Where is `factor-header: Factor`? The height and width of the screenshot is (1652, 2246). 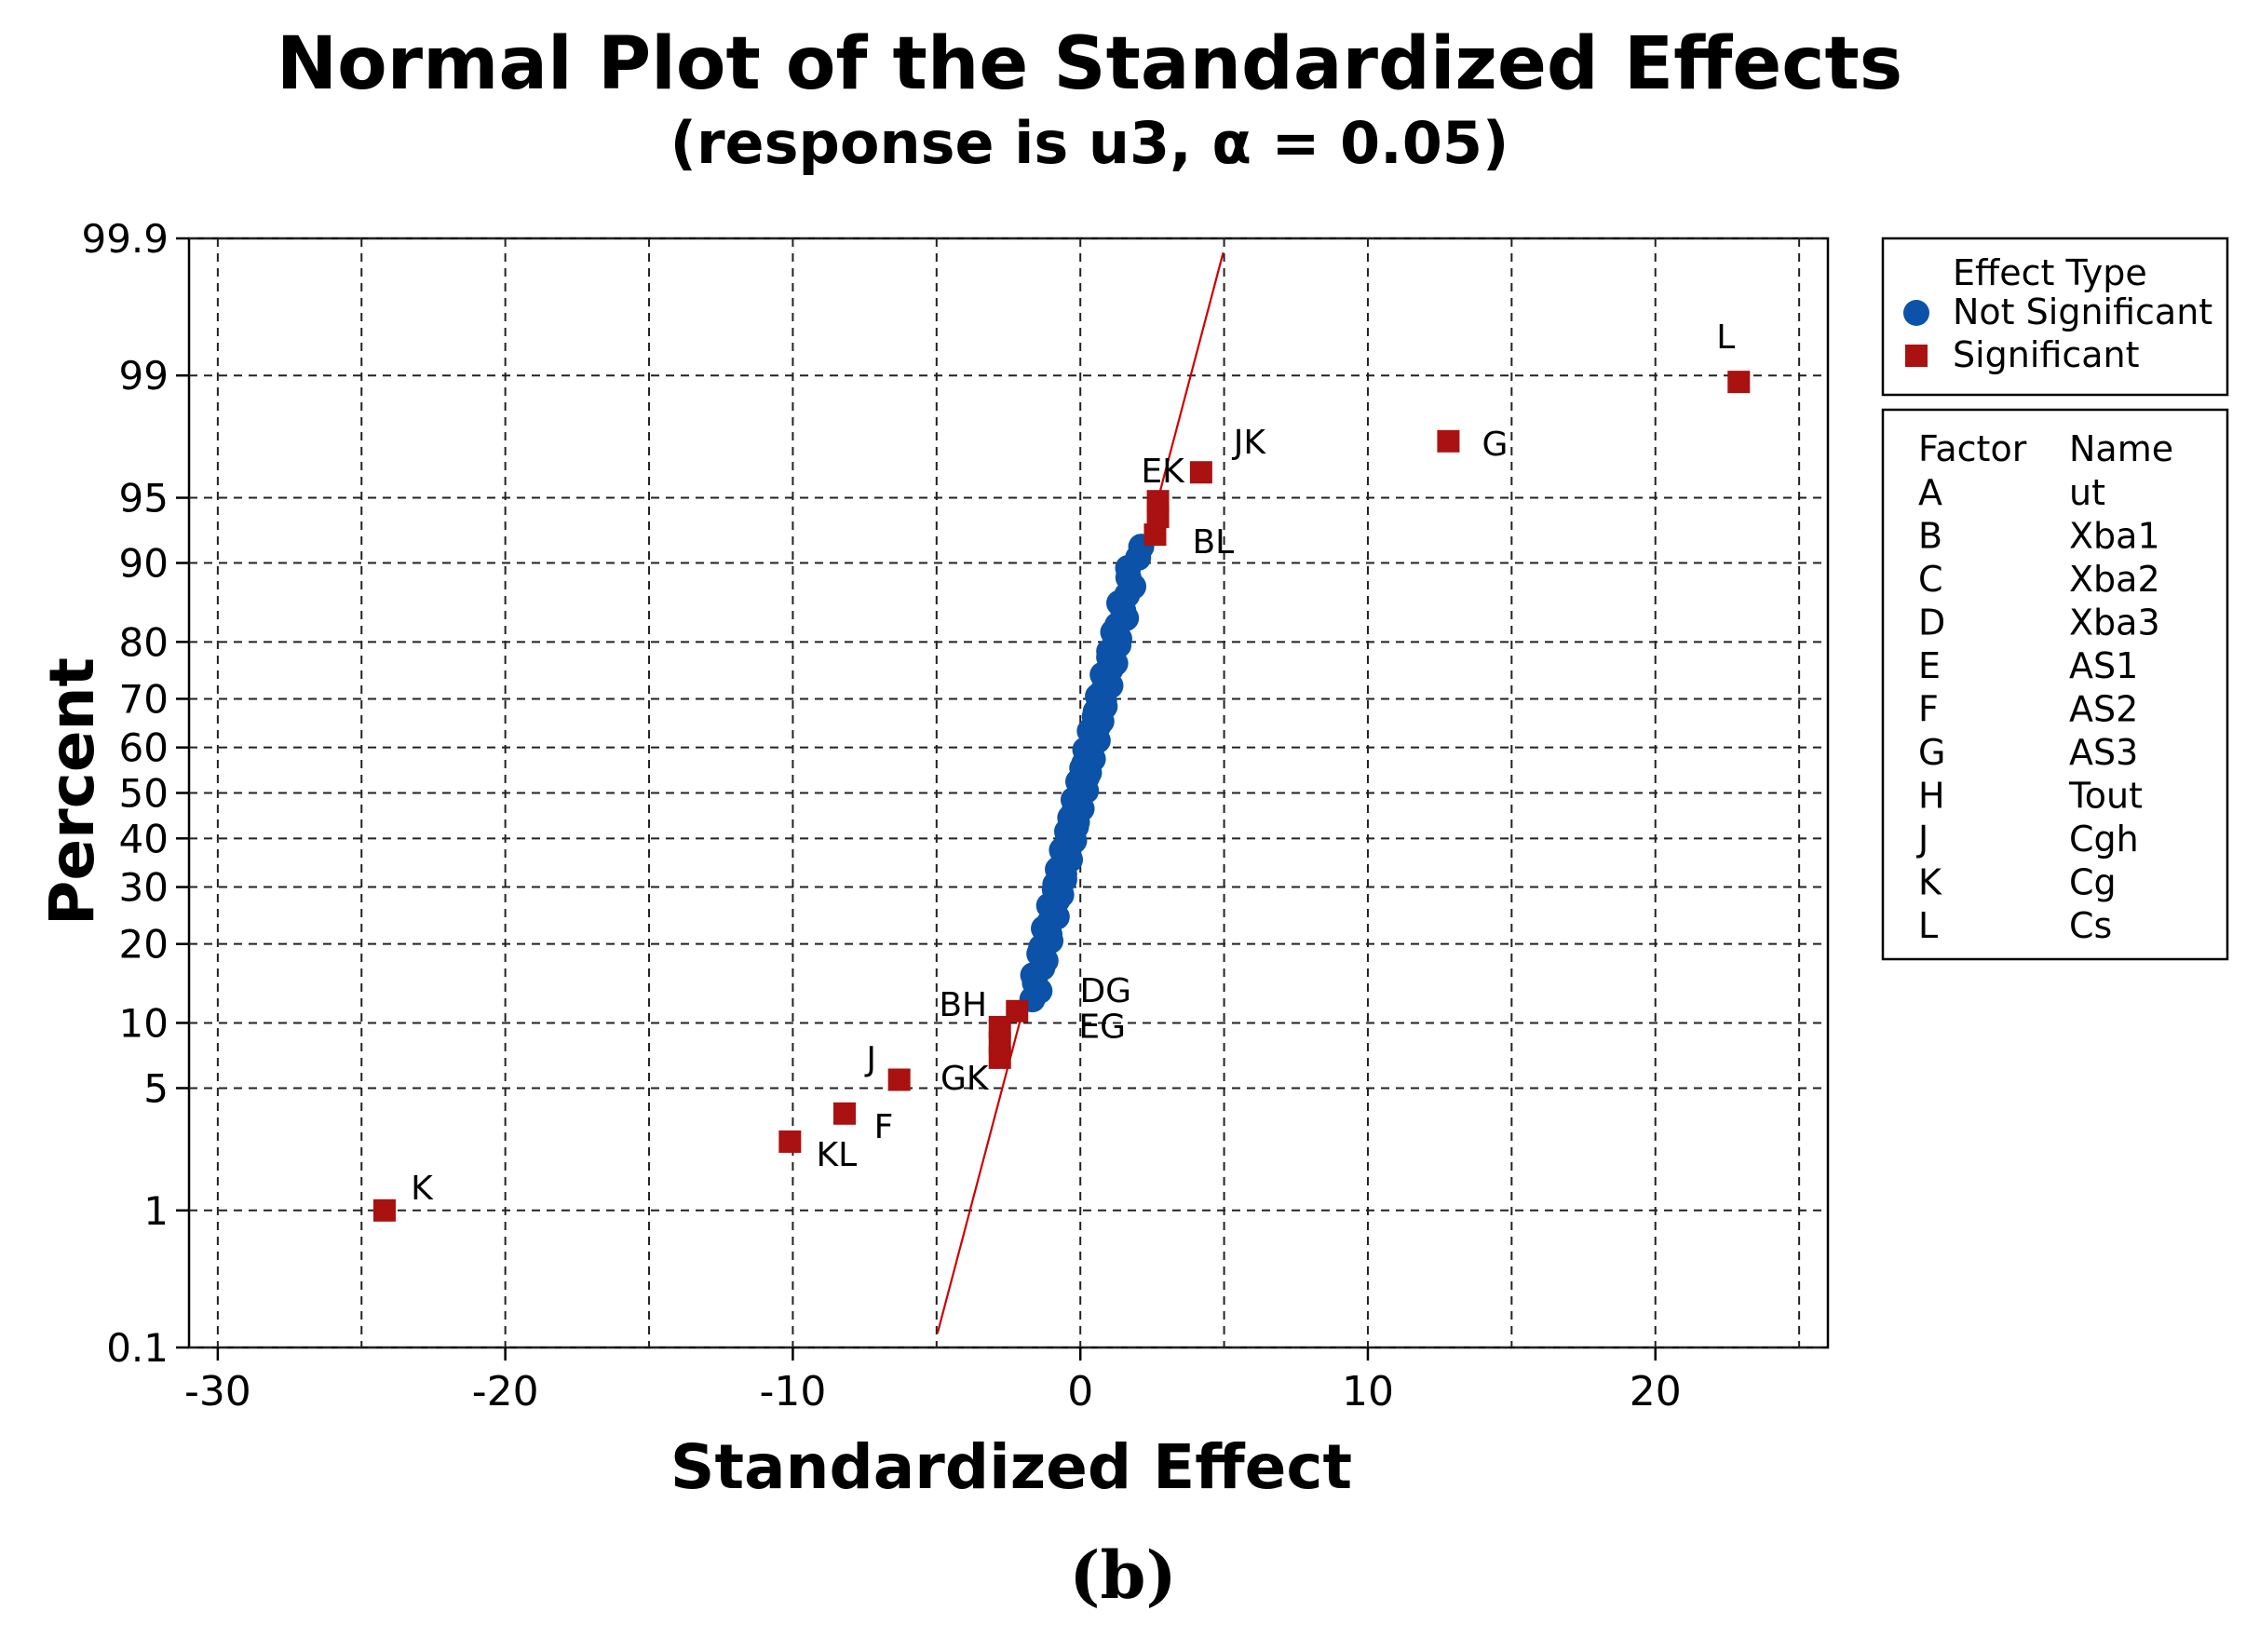
factor-header: Factor is located at coordinates (1973, 448).